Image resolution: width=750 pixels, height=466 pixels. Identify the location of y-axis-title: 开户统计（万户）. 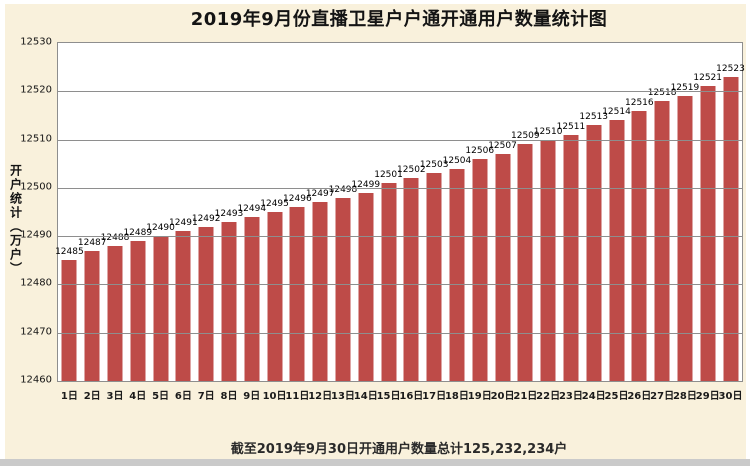
(15, 220).